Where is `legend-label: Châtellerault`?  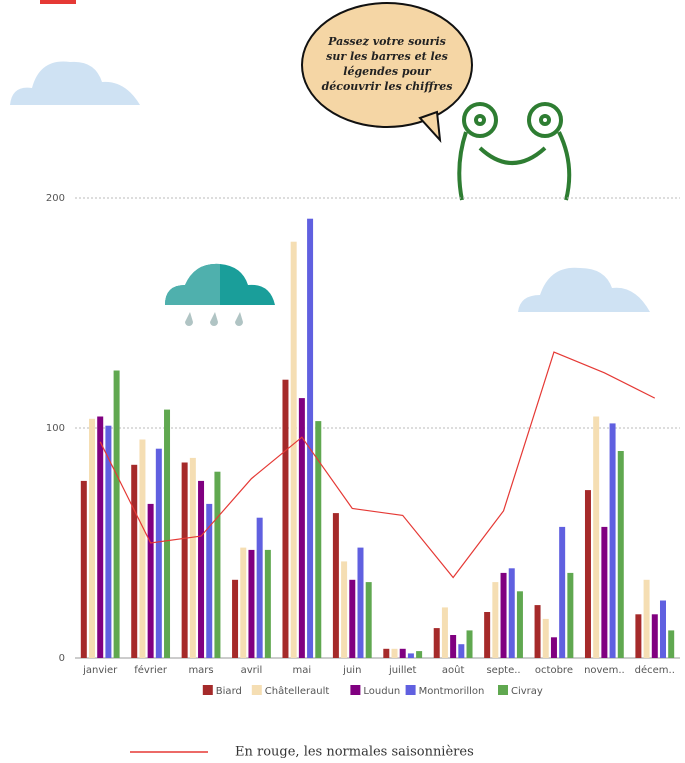
legend-label: Châtellerault is located at coordinates (297, 691).